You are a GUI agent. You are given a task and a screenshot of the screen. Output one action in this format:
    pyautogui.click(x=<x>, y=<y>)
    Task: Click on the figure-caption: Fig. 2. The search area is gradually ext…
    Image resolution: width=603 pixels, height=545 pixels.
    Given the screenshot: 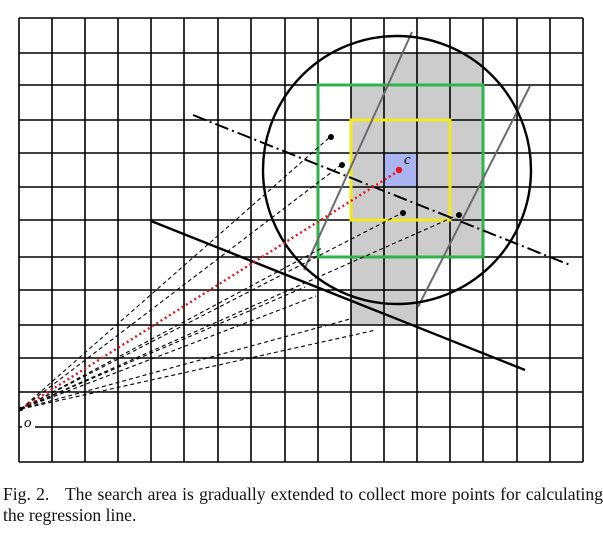 What is the action you would take?
    pyautogui.click(x=303, y=505)
    